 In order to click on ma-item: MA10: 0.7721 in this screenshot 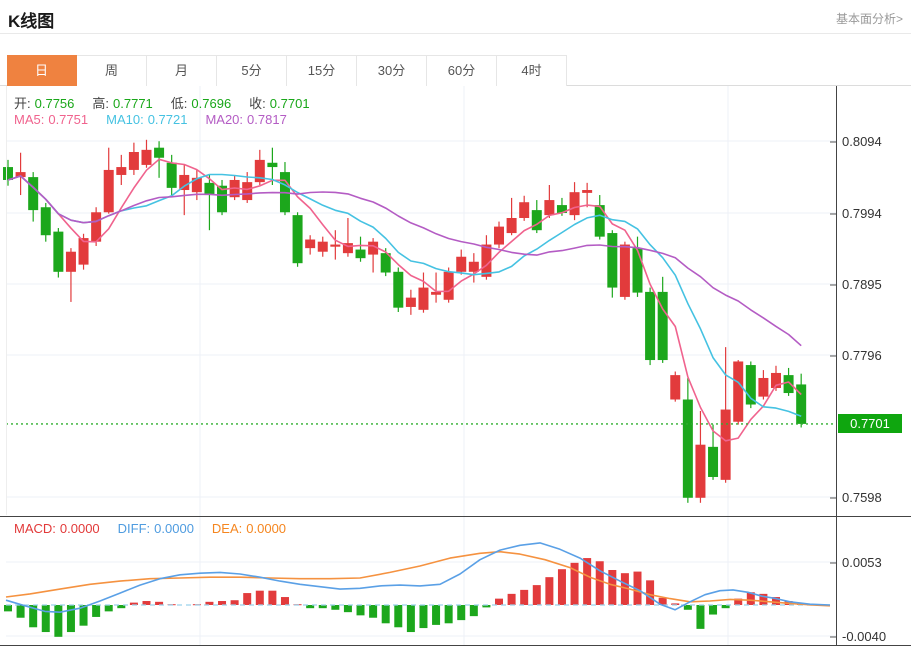, I will do `click(148, 119)`.